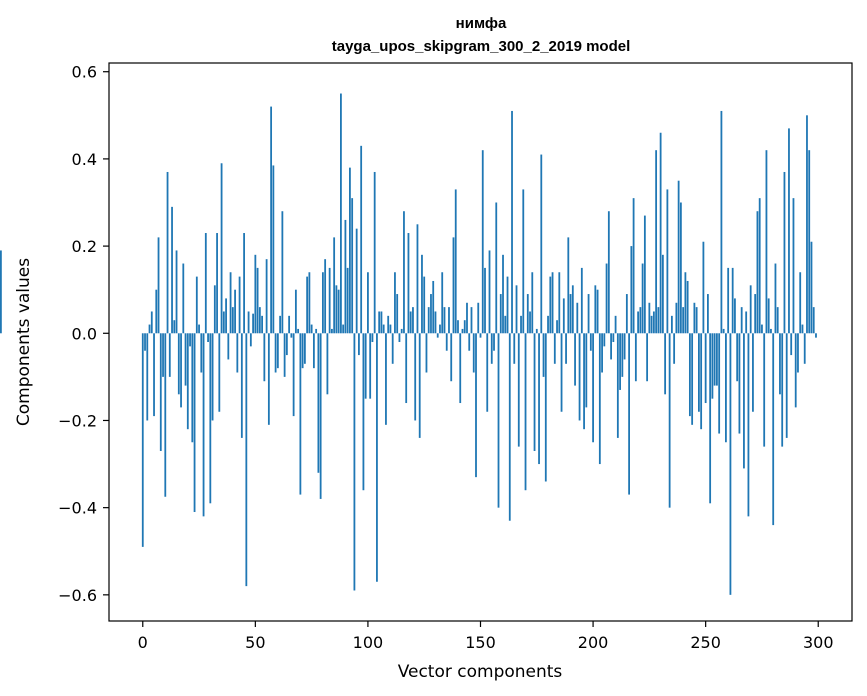 The width and height of the screenshot is (867, 696). Describe the element at coordinates (77, 420) in the screenshot. I see `y-tick-label: −0.2` at that location.